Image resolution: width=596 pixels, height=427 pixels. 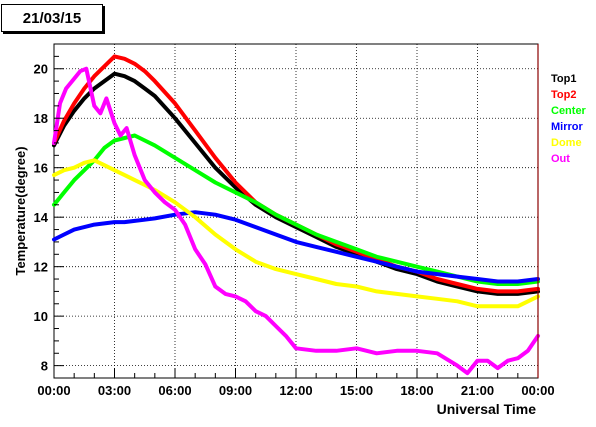 I want to click on x-tick-label: 18:00, so click(x=416, y=390).